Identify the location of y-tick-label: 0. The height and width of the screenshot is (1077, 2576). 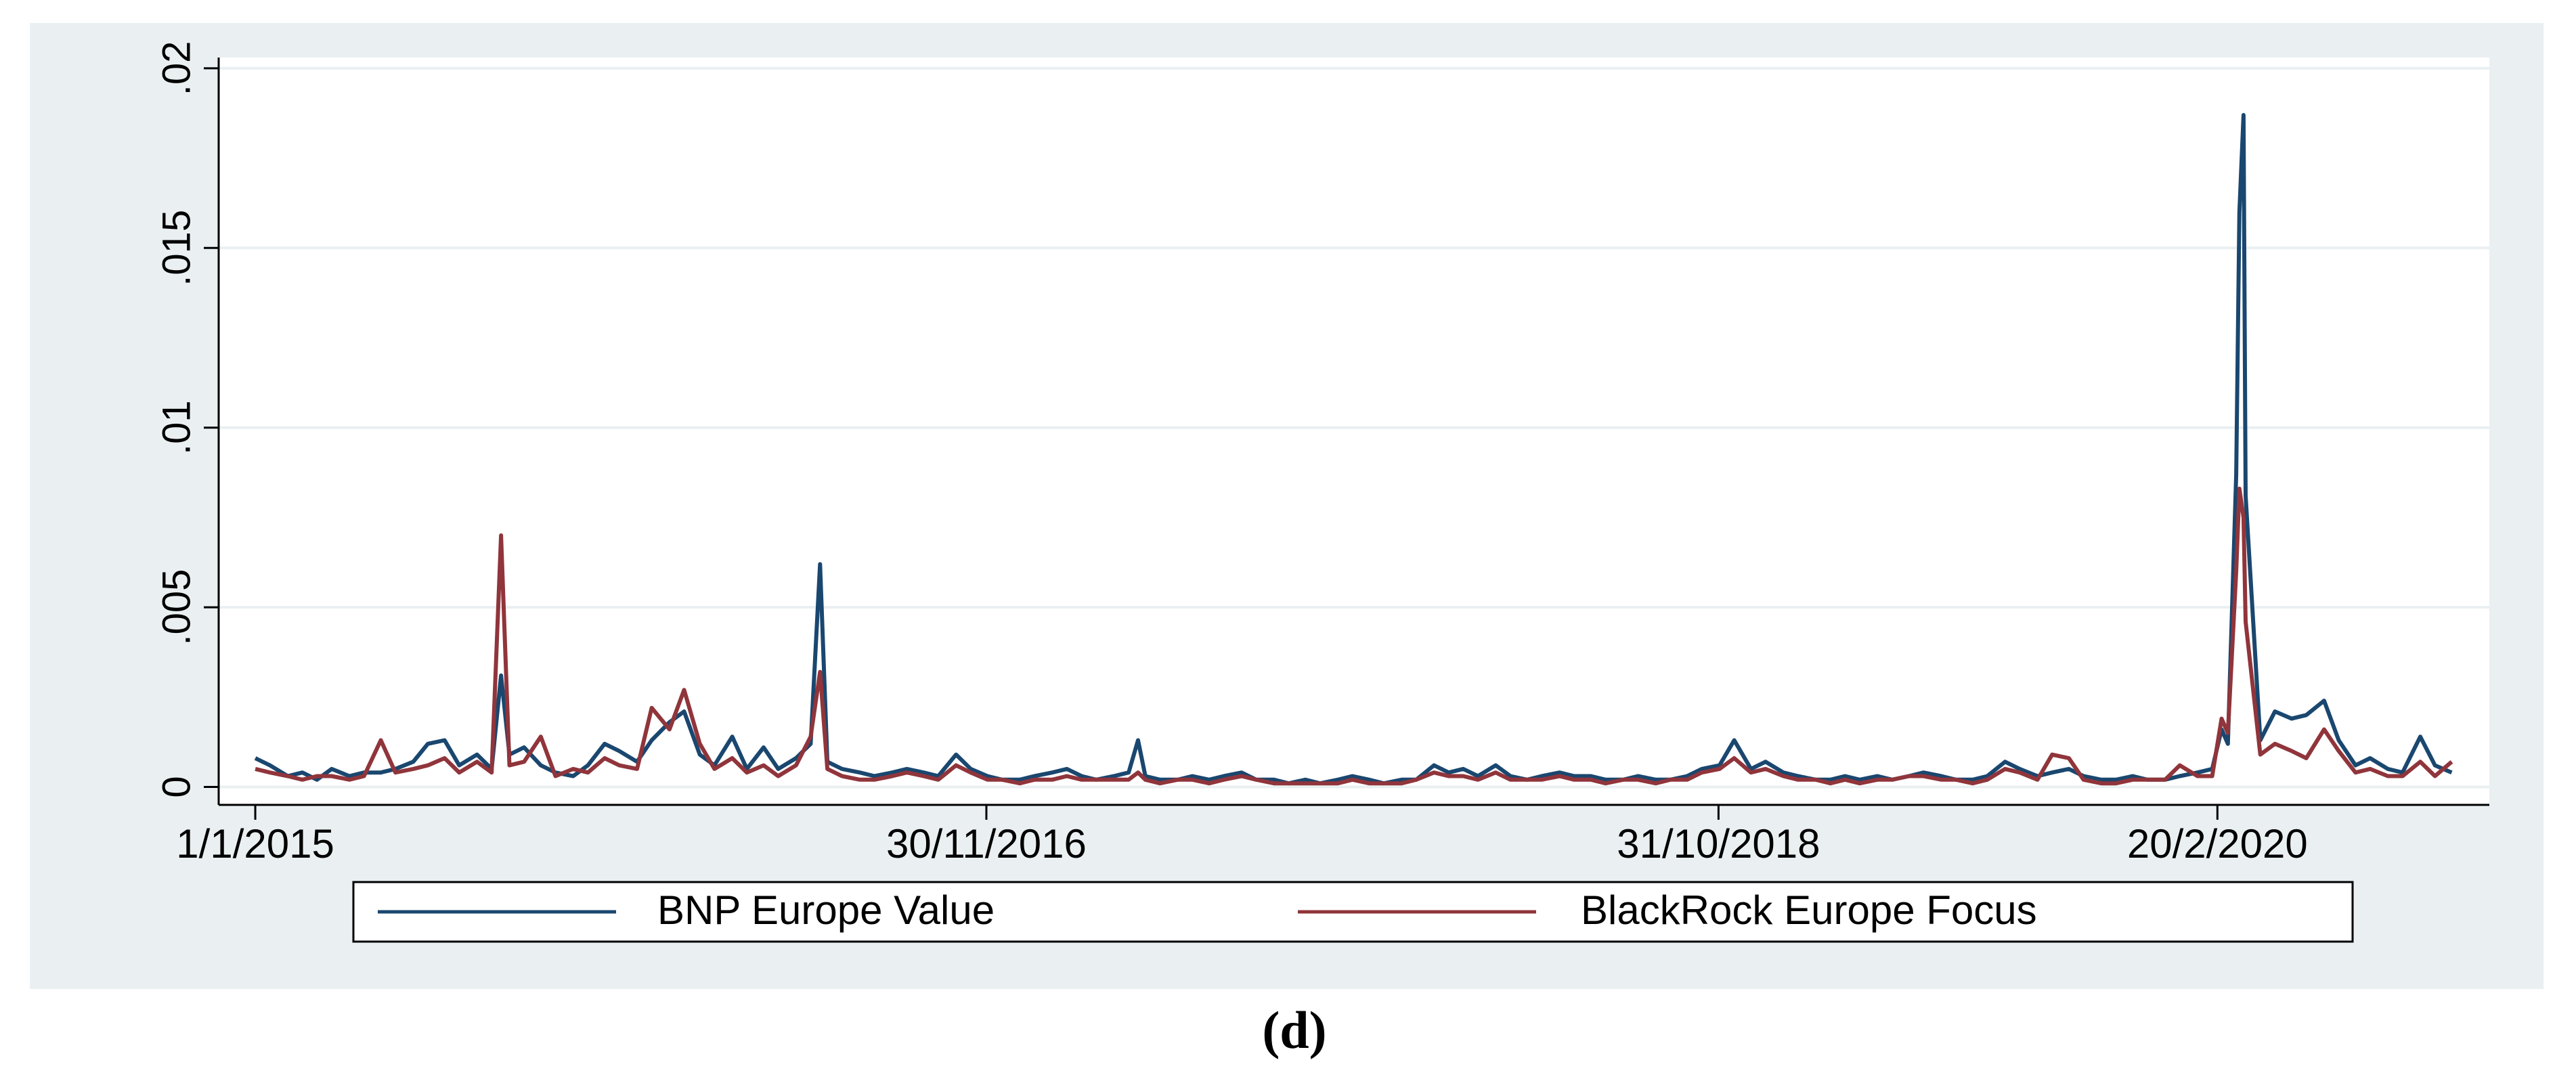
(176, 787).